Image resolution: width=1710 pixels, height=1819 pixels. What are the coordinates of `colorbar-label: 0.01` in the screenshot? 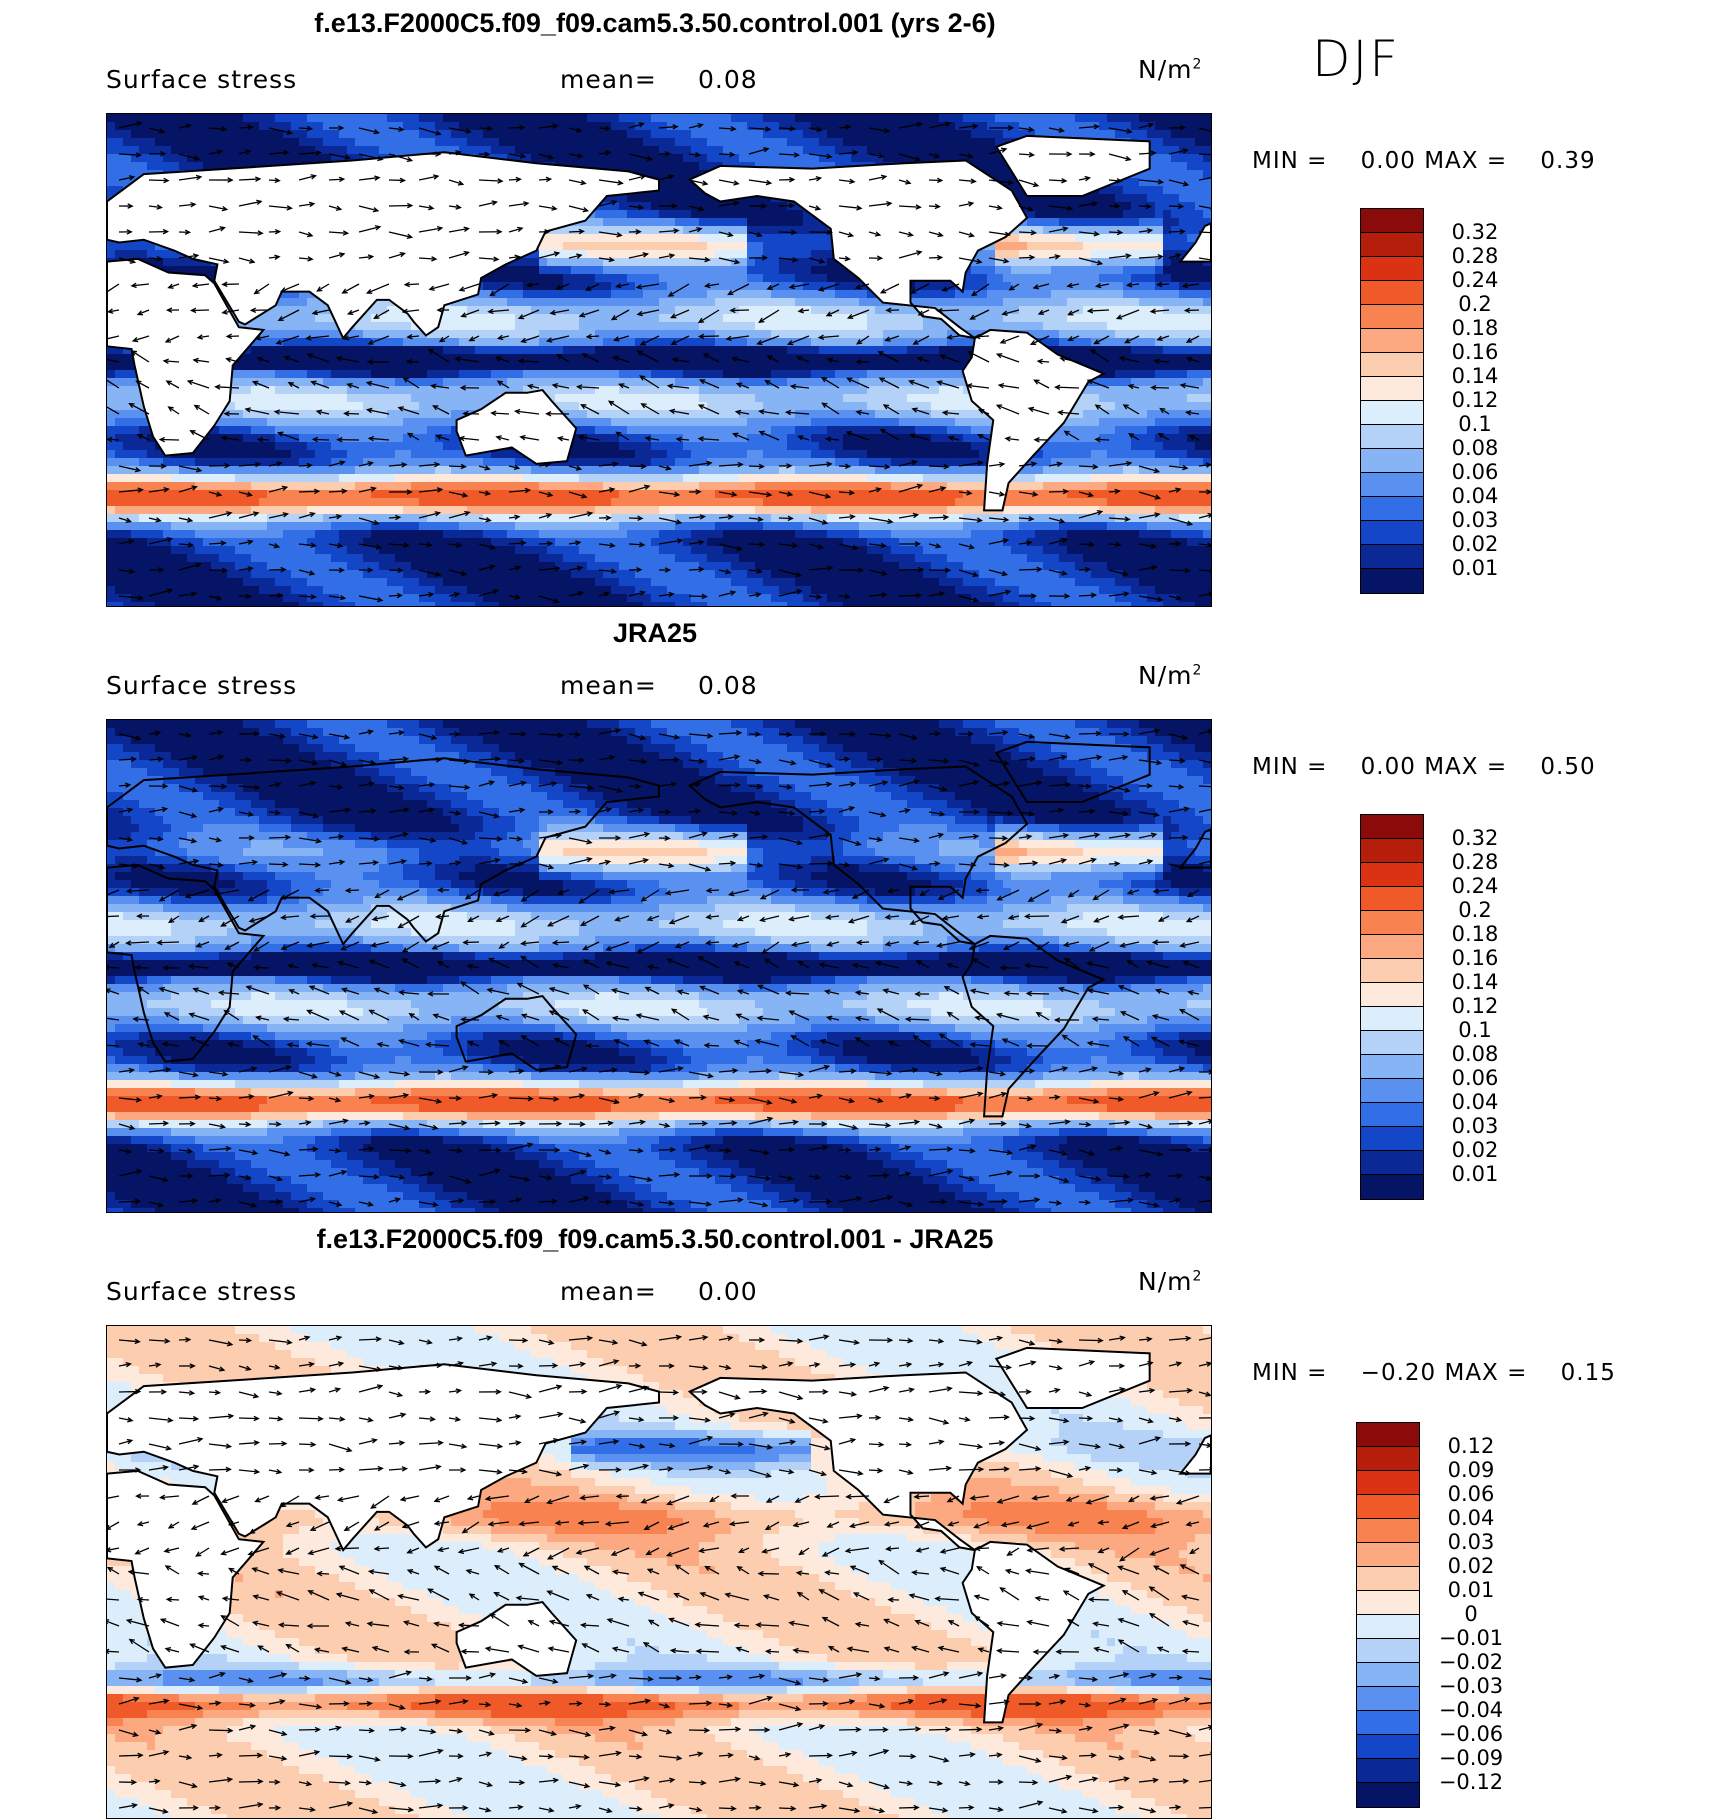 It's located at (1475, 568).